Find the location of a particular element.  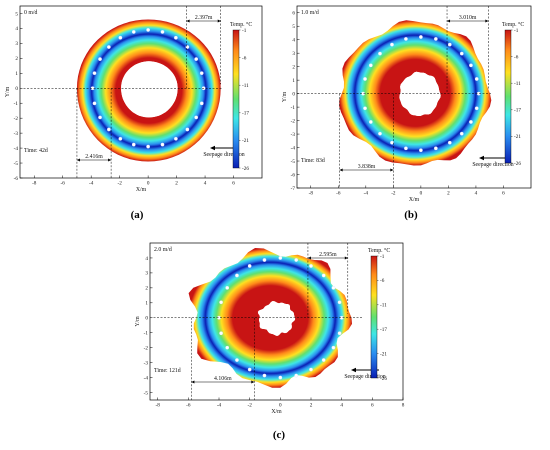

y-tick-label: 0 is located at coordinates (146, 319).